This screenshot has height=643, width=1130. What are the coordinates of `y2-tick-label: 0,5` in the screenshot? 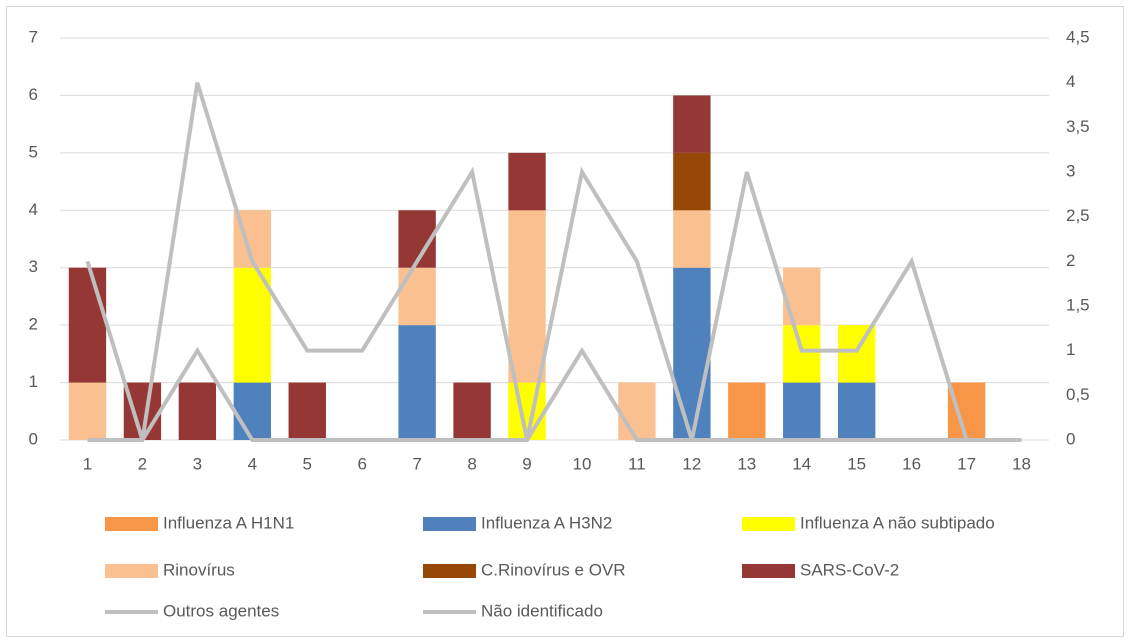 It's located at (1078, 394).